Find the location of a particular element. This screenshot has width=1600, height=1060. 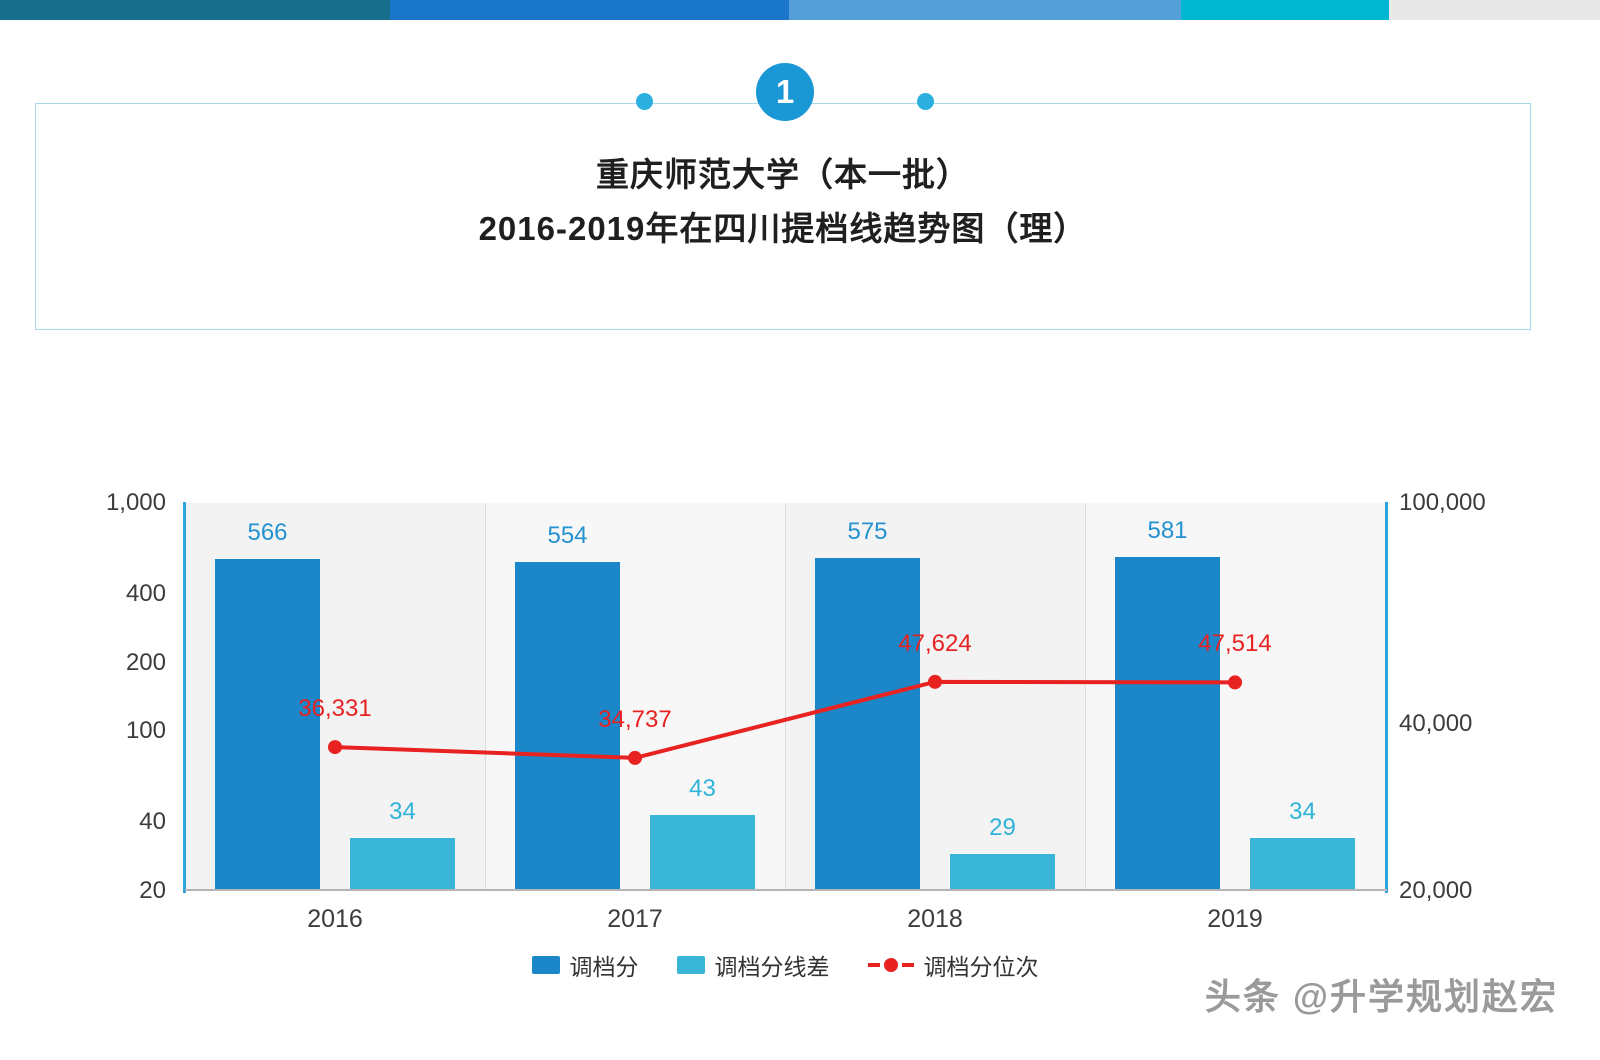

legend-line-marker-icon is located at coordinates (890, 965).